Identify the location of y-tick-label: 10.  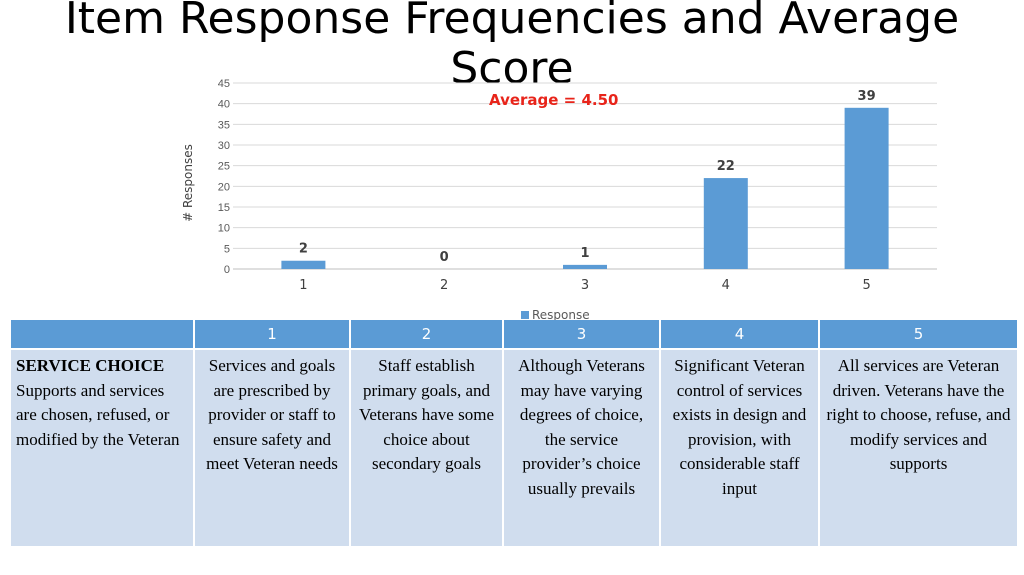
(224, 229).